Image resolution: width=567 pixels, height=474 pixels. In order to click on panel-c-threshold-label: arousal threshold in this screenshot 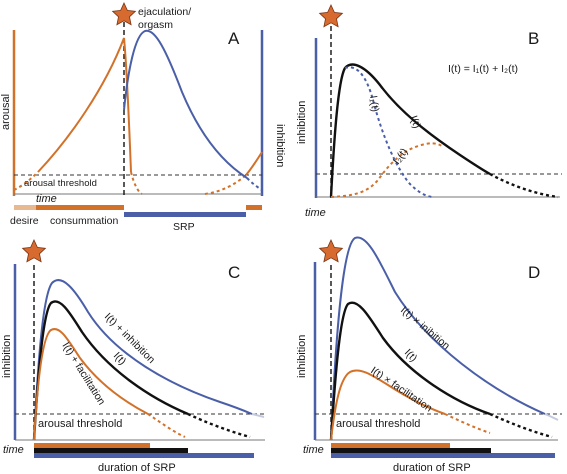, I will do `click(80, 424)`.